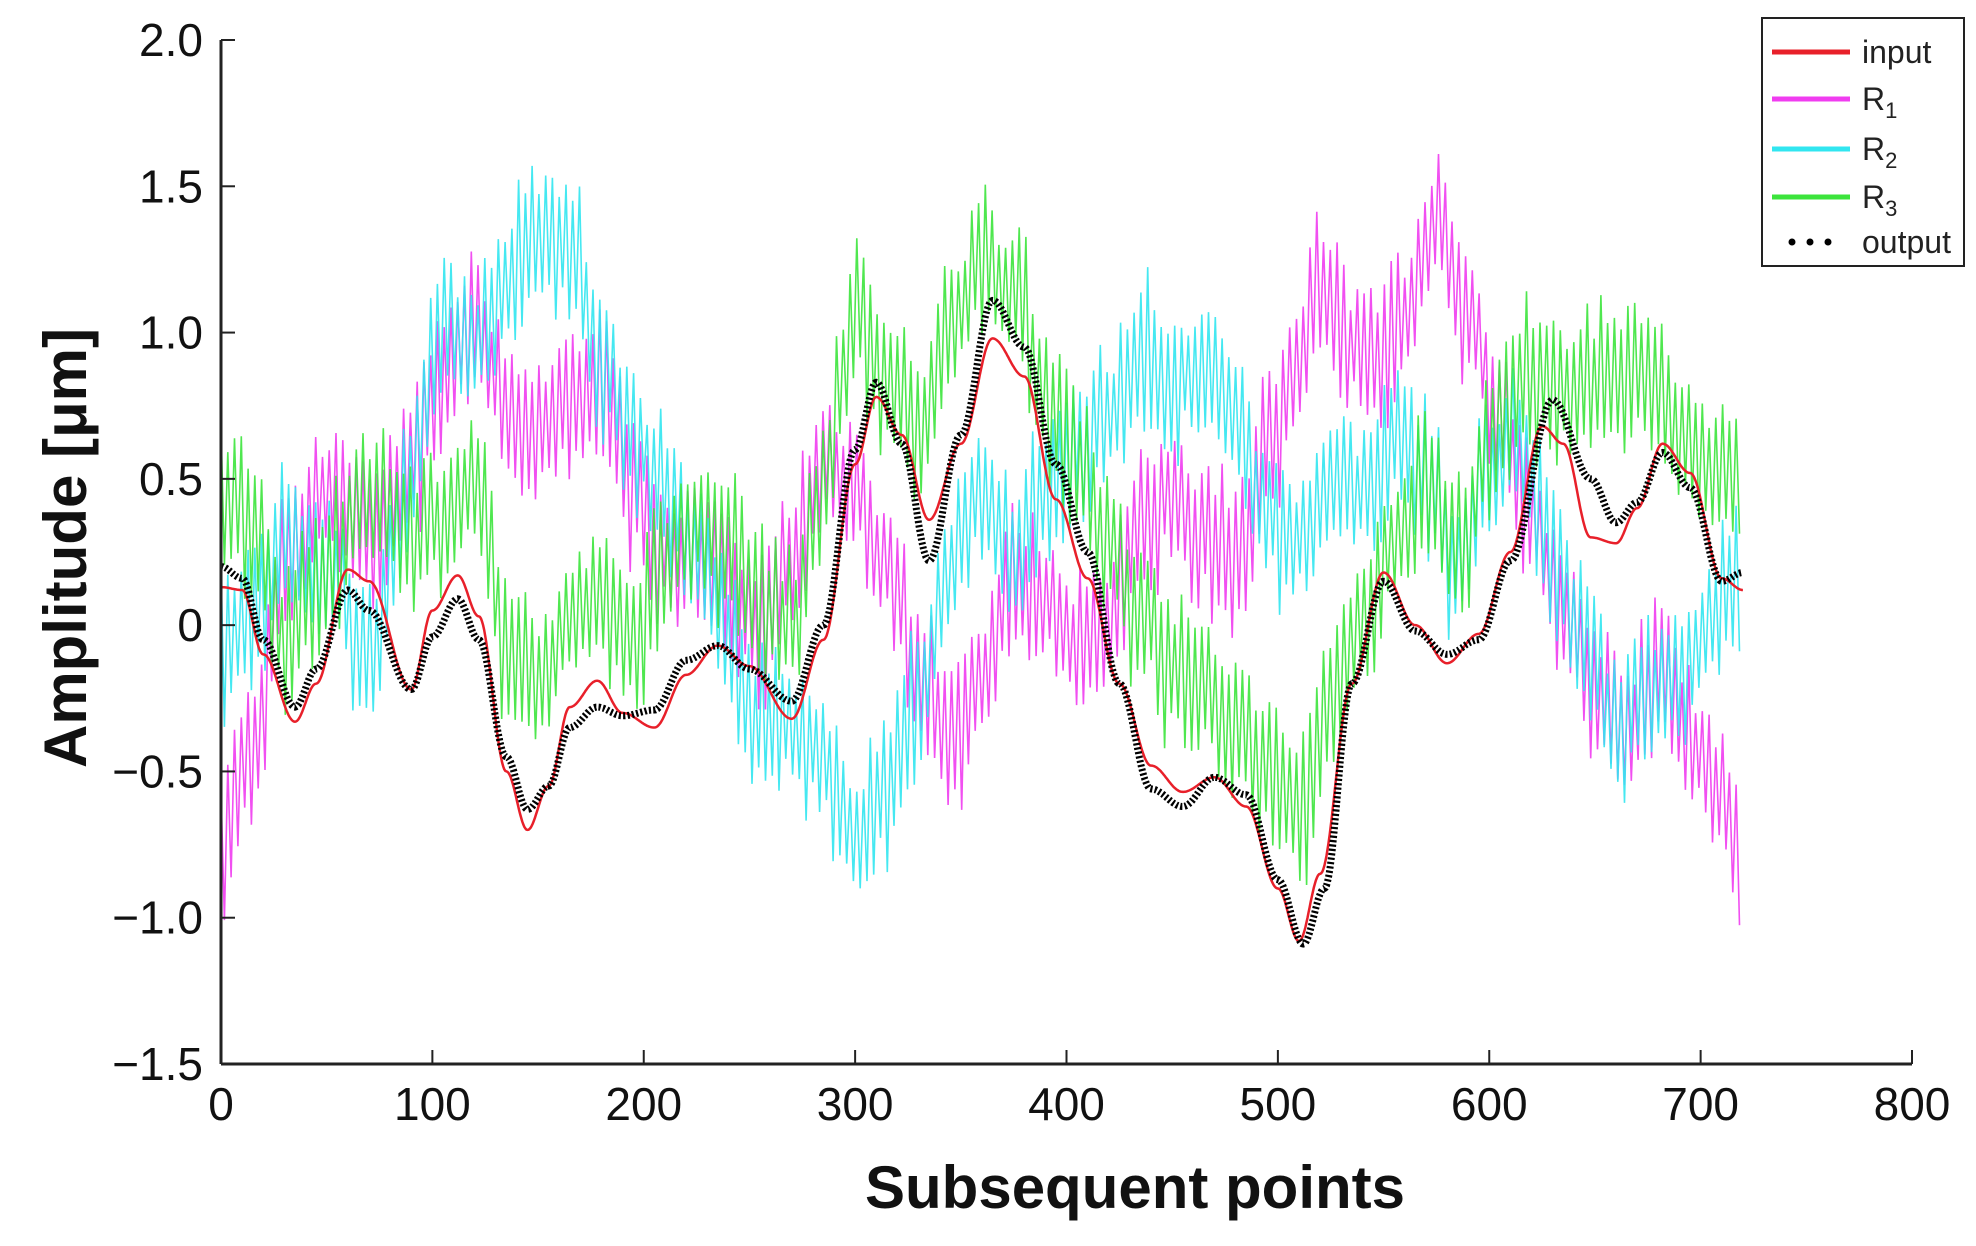  Describe the element at coordinates (1278, 1104) in the screenshot. I see `x-tick-label: 500` at that location.